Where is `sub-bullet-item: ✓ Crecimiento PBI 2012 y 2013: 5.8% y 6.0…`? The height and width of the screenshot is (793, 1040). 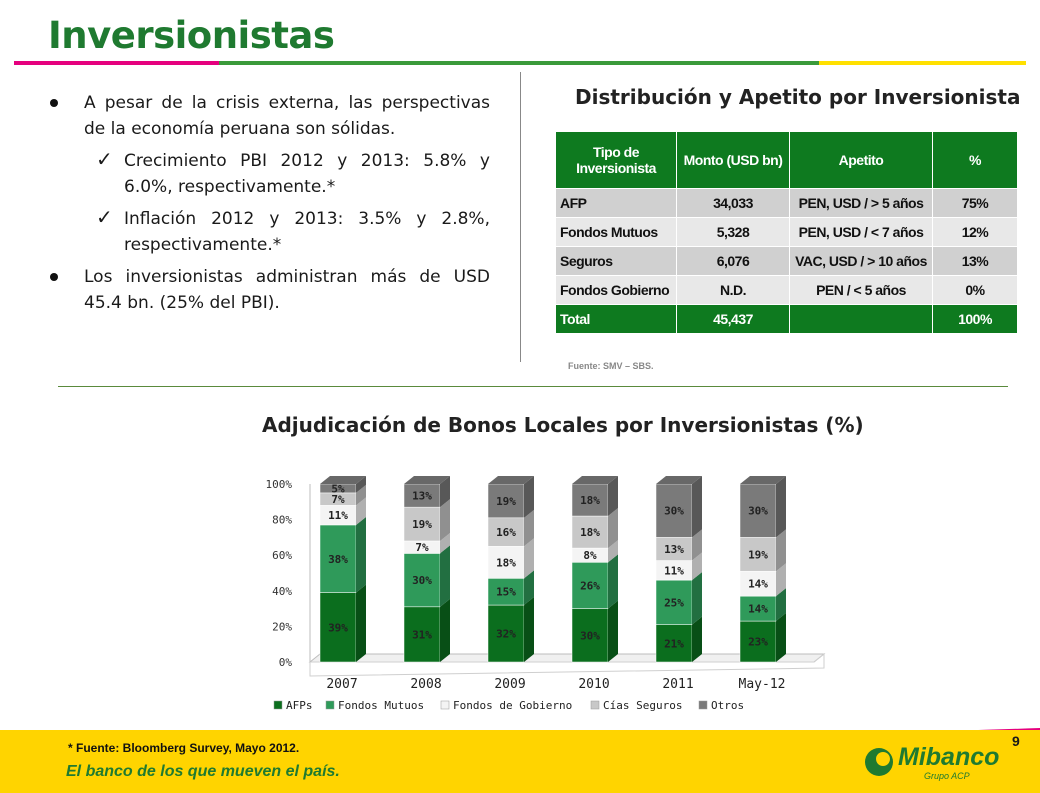
sub-bullet-item: ✓ Crecimiento PBI 2012 y 2013: 5.8% y 6.0… is located at coordinates (293, 172).